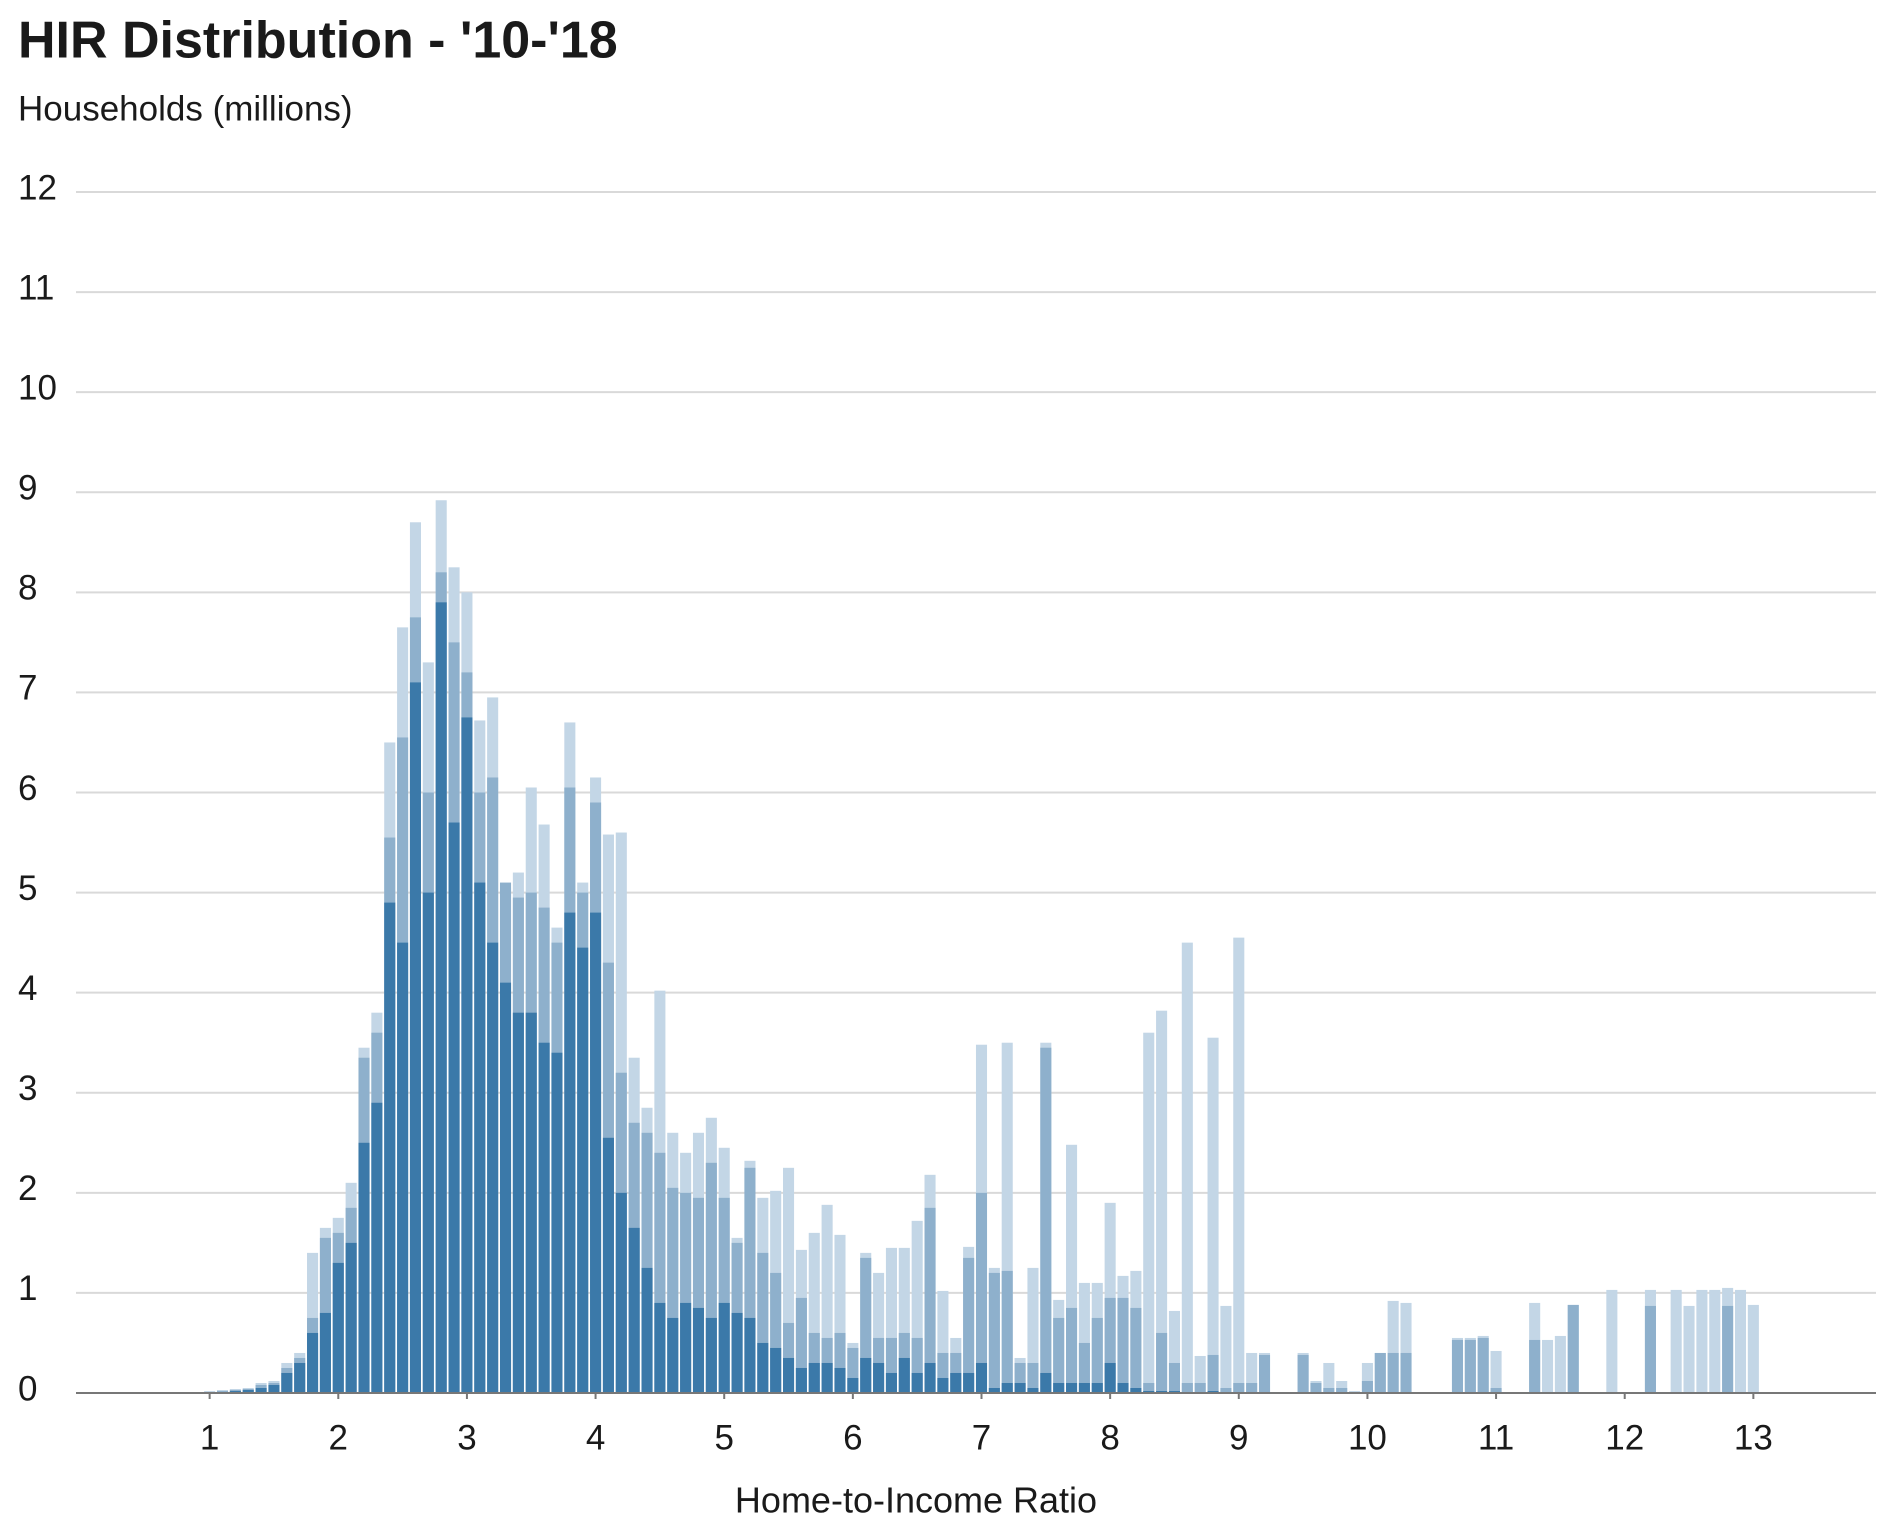 The height and width of the screenshot is (1539, 1890). Describe the element at coordinates (723, 1437) in the screenshot. I see `x-tick-label: 5` at that location.